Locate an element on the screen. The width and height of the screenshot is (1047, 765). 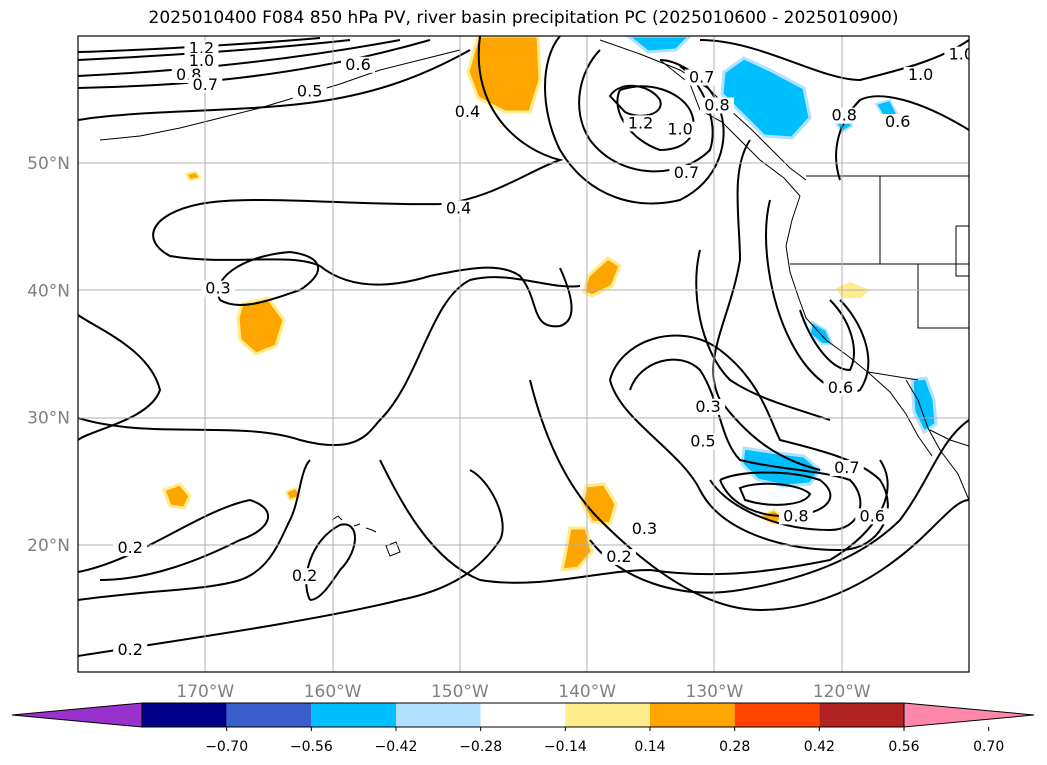
longitude-tick-label: 140°W is located at coordinates (587, 692).